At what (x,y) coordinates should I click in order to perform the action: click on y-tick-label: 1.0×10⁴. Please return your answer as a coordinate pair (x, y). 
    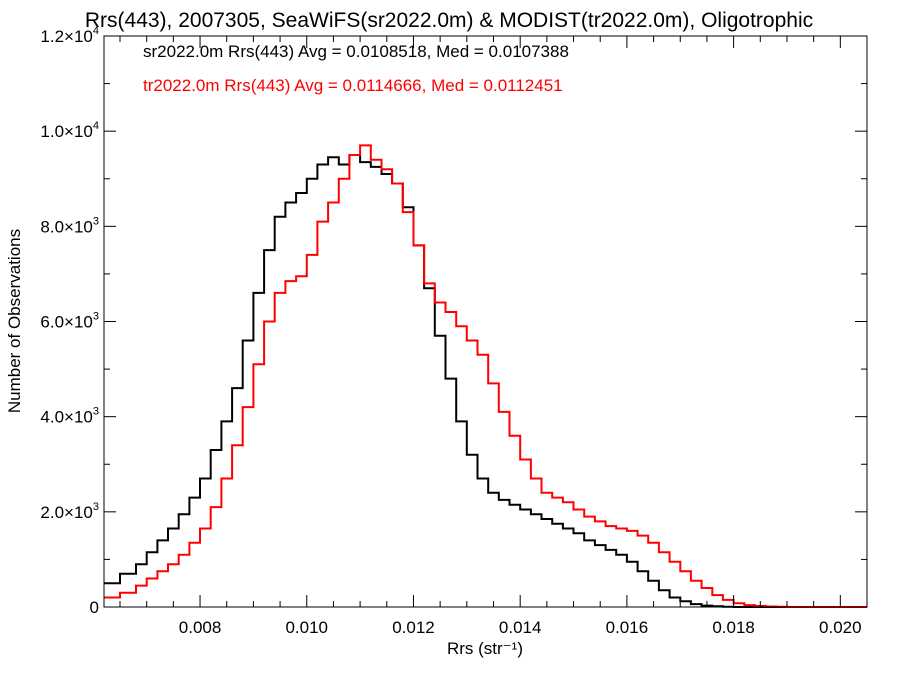
    Looking at the image, I should click on (69, 130).